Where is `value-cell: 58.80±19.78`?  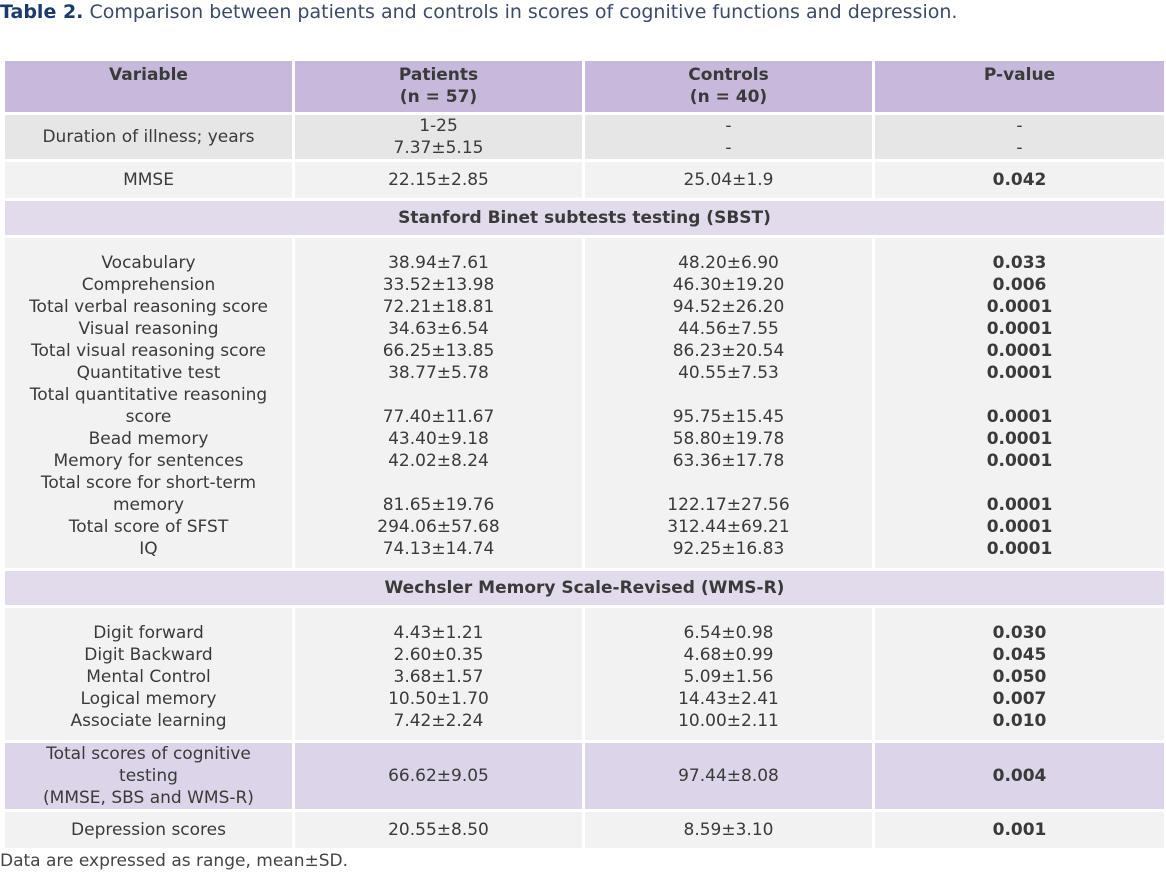
value-cell: 58.80±19.78 is located at coordinates (728, 439).